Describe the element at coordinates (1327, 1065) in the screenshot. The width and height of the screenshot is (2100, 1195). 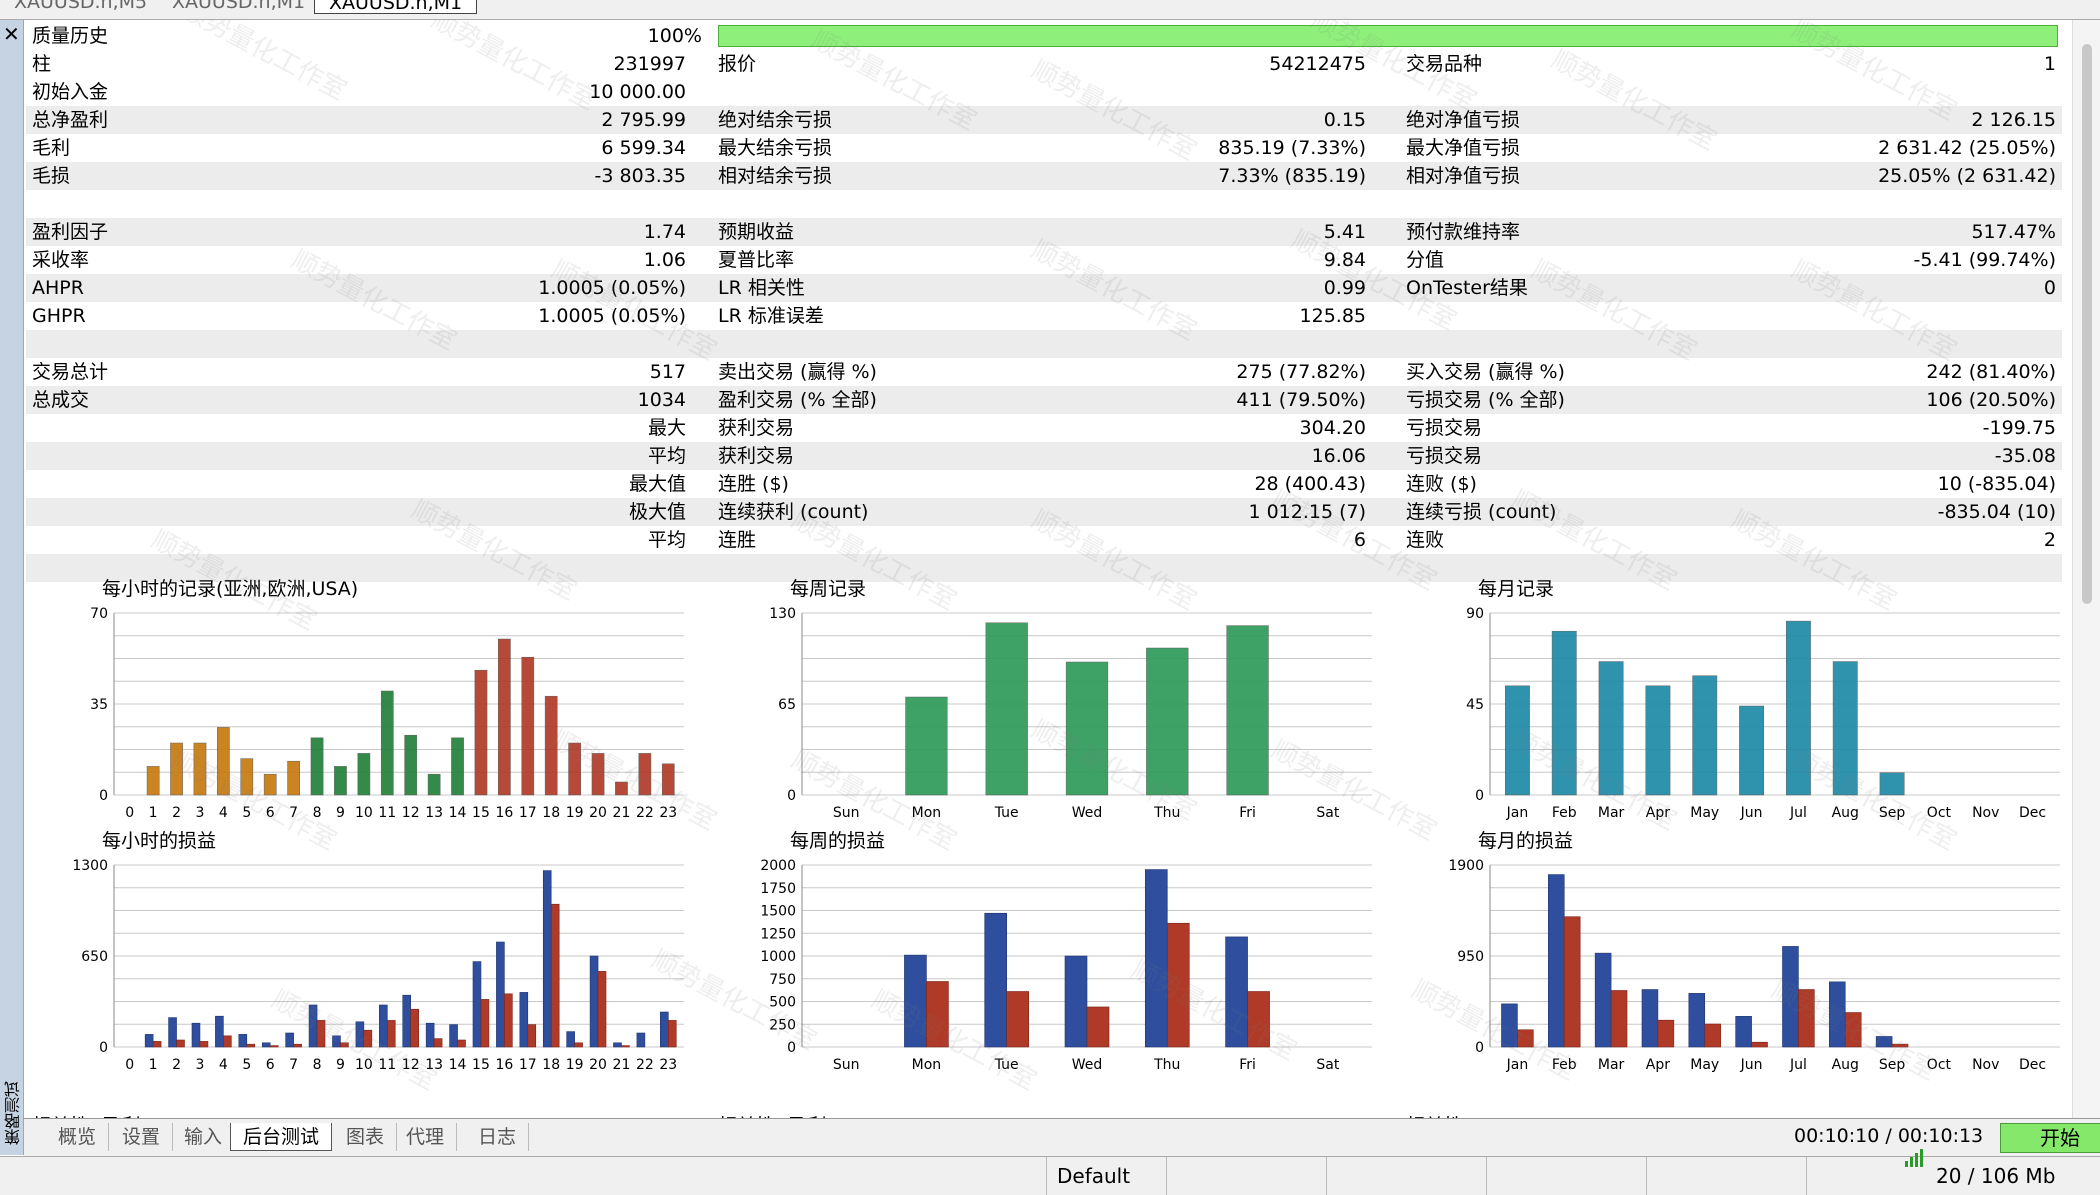
I see `x-tick-label: Sat` at that location.